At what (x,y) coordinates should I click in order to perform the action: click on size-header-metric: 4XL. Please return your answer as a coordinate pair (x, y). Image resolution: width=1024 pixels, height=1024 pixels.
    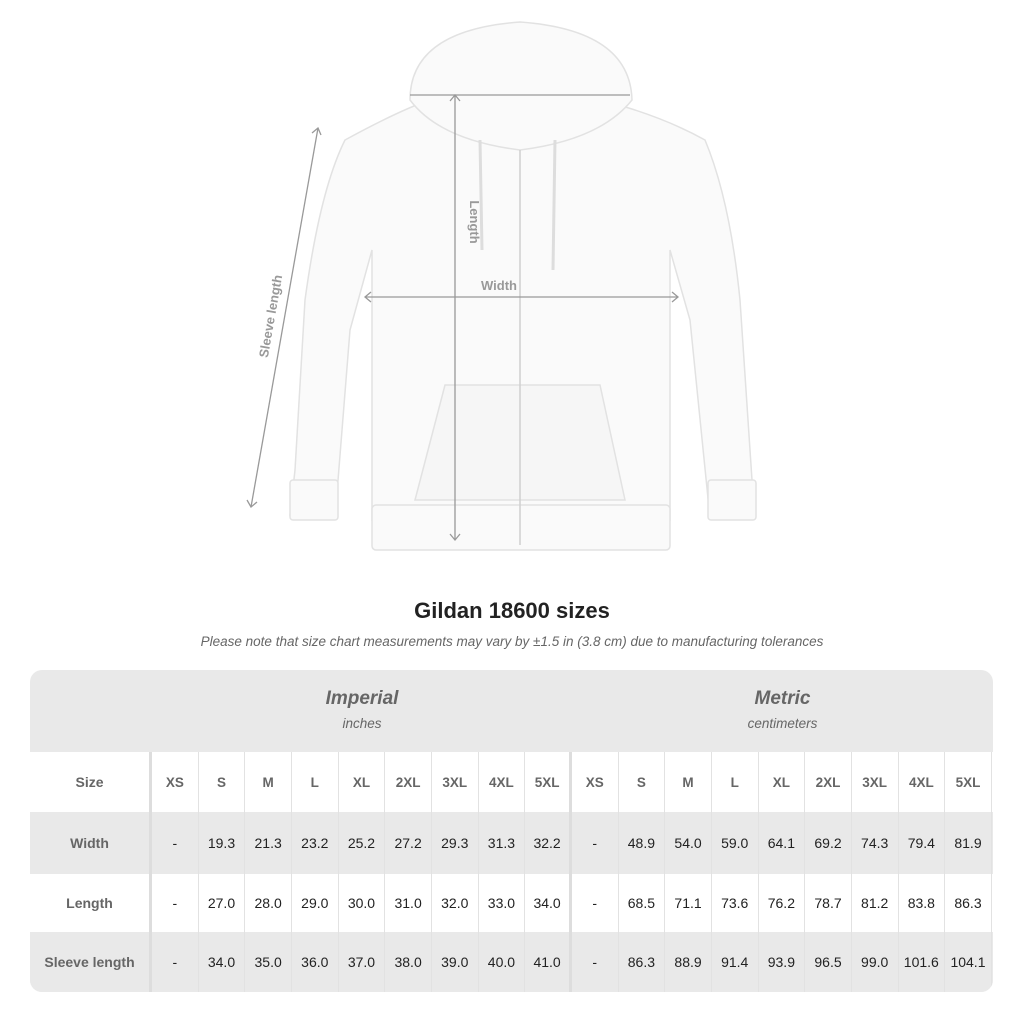
    Looking at the image, I should click on (922, 782).